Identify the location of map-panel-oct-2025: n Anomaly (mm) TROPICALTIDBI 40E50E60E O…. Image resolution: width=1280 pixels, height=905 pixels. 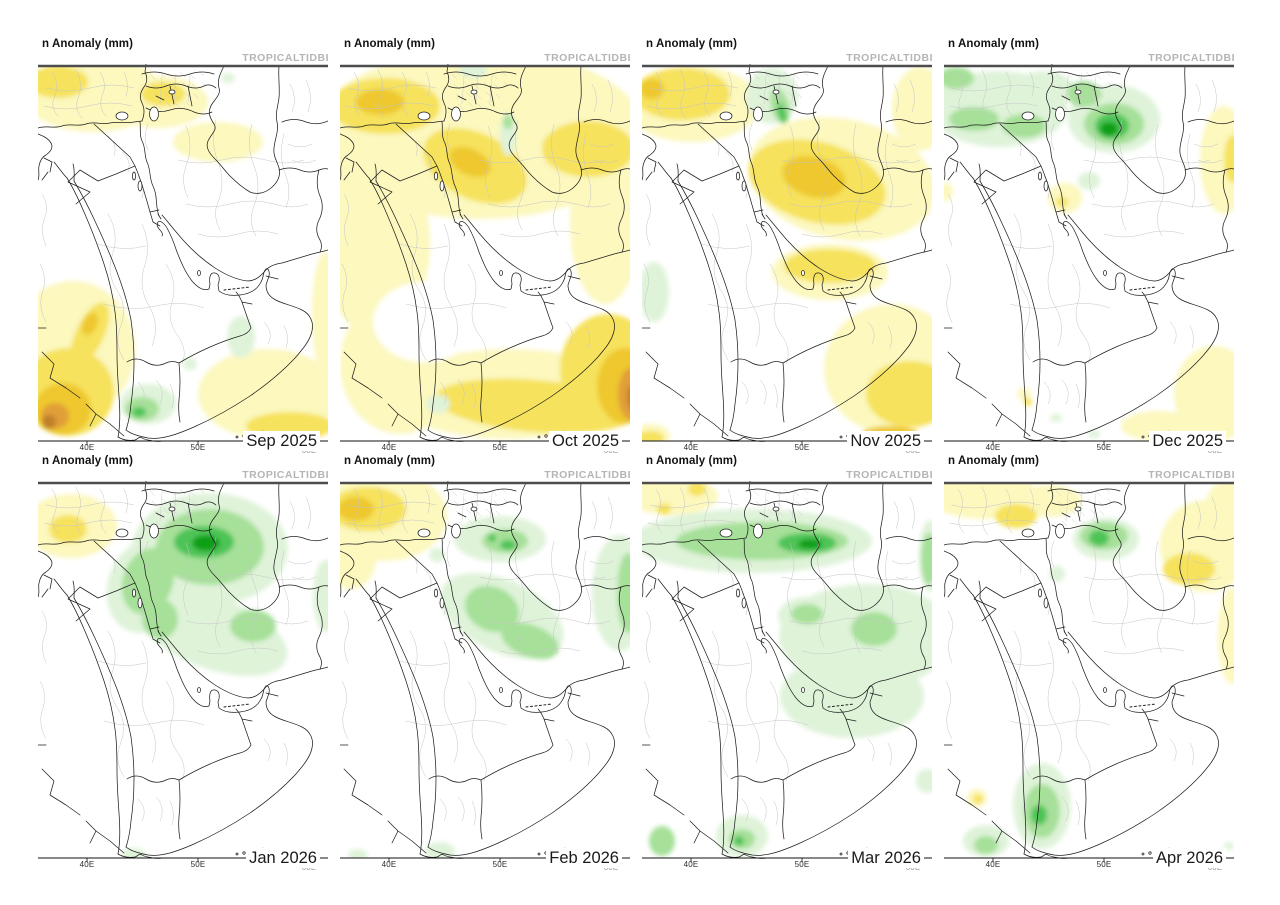
(488, 242).